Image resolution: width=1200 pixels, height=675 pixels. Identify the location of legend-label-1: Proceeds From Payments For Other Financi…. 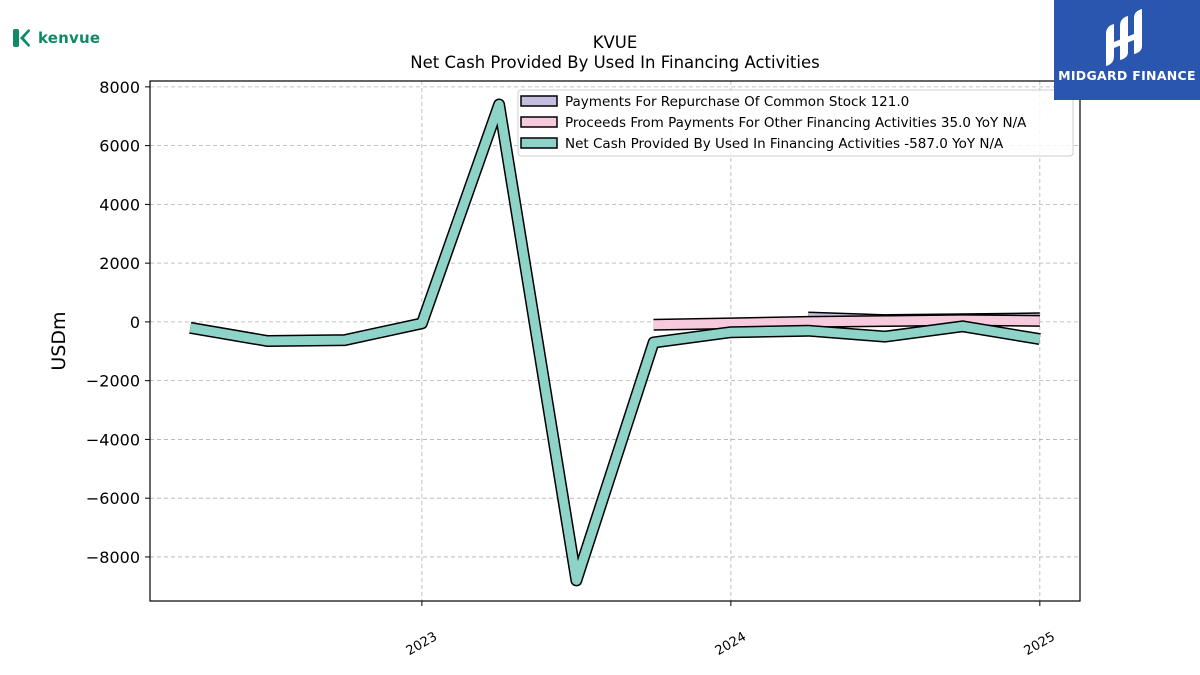
(796, 123).